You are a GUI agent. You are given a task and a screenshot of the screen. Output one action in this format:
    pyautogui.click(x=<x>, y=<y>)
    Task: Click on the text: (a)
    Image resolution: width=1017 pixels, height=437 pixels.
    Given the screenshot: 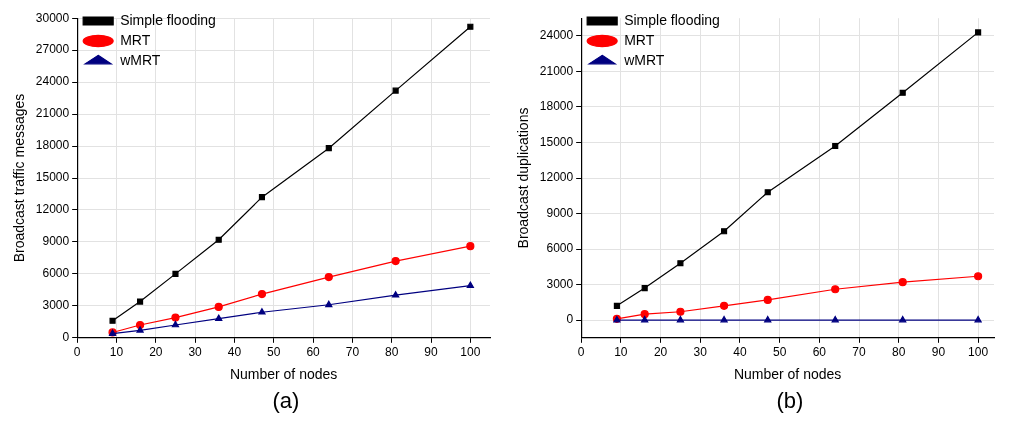 What is the action you would take?
    pyautogui.click(x=286, y=401)
    